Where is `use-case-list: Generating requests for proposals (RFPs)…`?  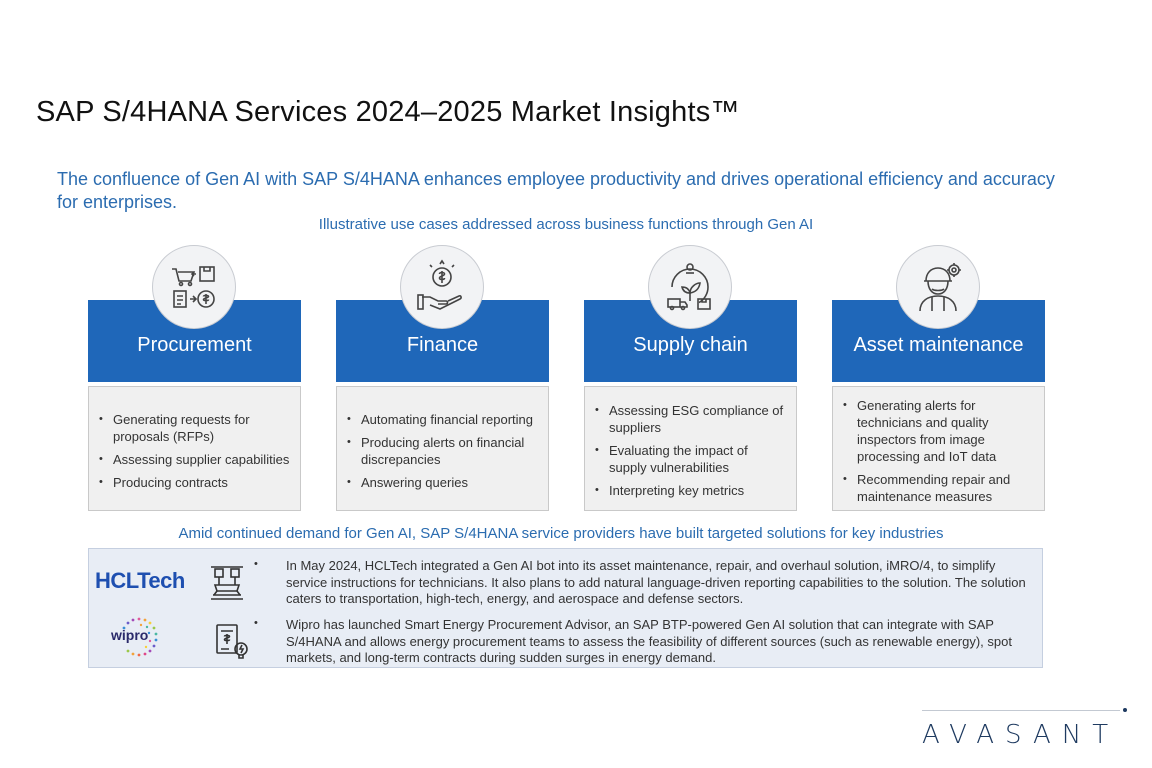 use-case-list: Generating requests for proposals (RFPs)… is located at coordinates (194, 448).